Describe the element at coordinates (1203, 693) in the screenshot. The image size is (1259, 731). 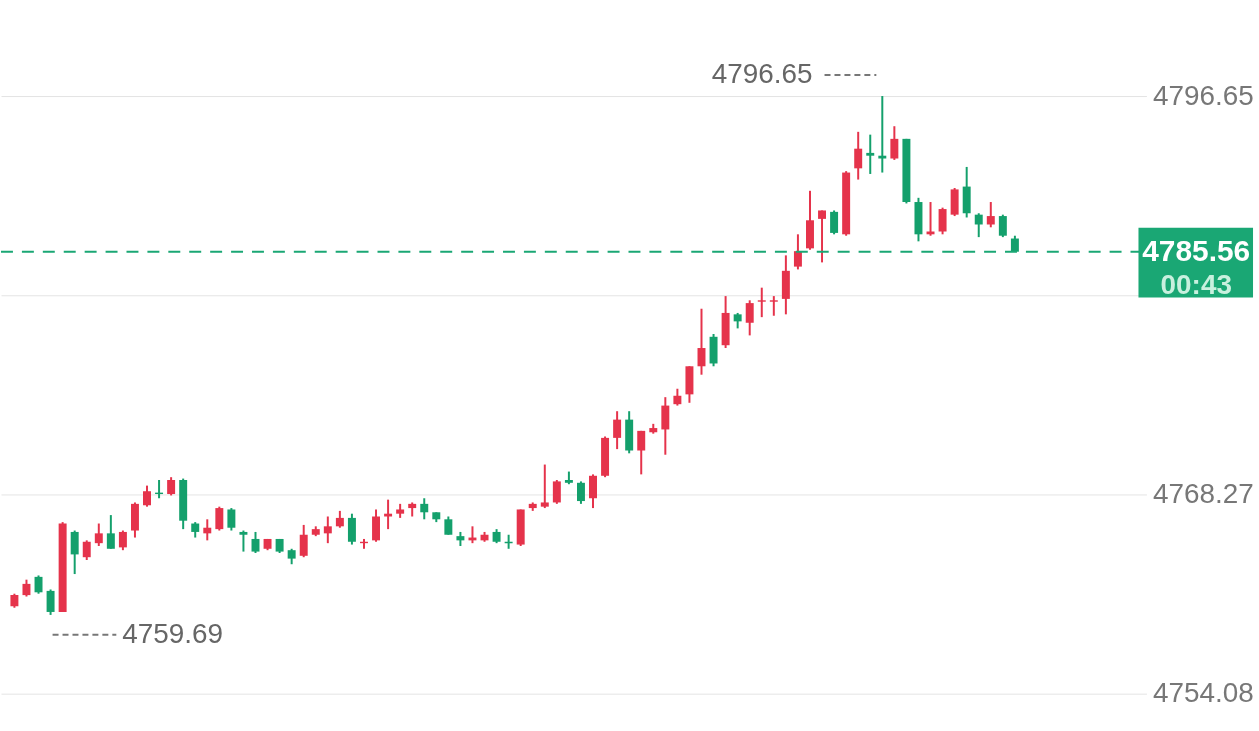
I see `y-tick-label: 4754.08` at that location.